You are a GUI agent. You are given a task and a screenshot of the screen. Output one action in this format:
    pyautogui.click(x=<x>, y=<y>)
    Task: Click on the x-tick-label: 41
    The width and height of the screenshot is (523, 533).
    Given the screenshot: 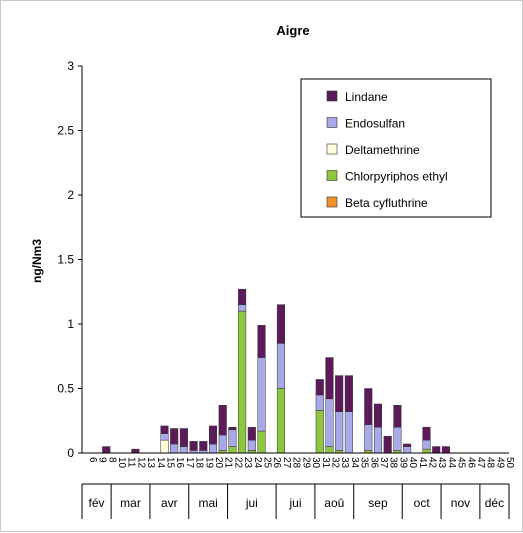 What is the action you would take?
    pyautogui.click(x=422, y=463)
    